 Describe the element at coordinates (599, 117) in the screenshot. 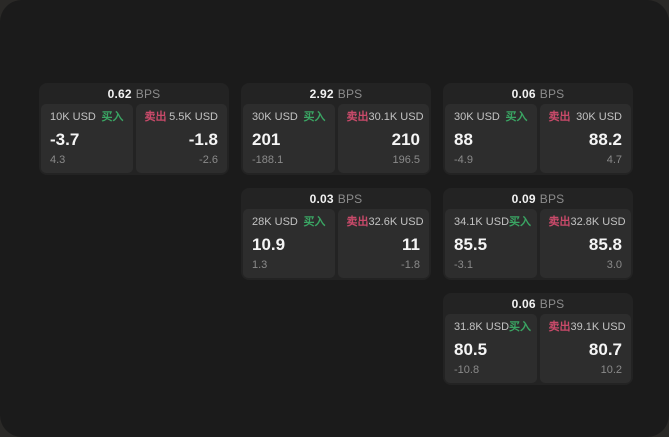

I see `sell-amount-label: 30K USD` at that location.